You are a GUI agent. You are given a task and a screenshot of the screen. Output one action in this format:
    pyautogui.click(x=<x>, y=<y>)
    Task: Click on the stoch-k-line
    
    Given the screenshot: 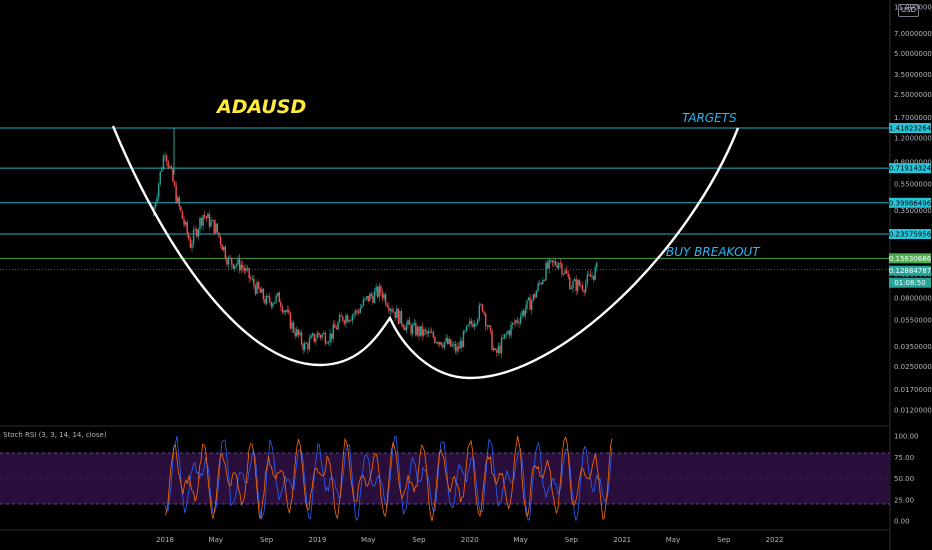 What is the action you would take?
    pyautogui.click(x=388, y=478)
    